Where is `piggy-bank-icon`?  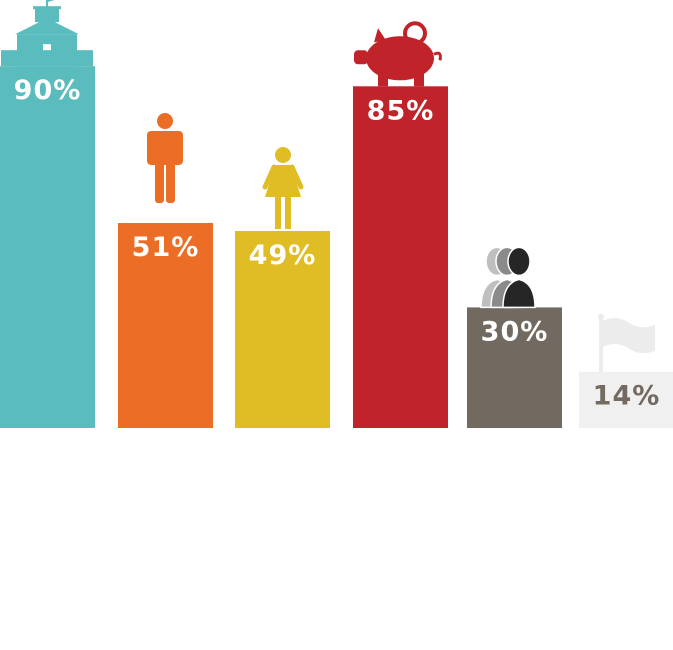
piggy-bank-icon is located at coordinates (398, 54).